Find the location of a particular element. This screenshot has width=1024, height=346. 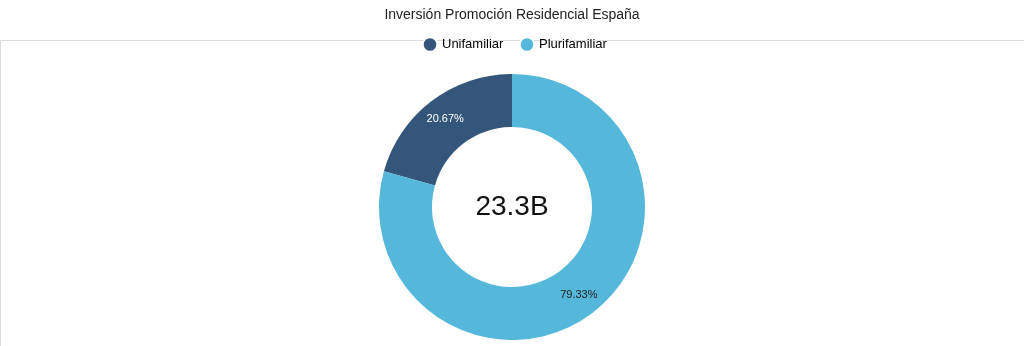

donut-slice is located at coordinates (447, 130).